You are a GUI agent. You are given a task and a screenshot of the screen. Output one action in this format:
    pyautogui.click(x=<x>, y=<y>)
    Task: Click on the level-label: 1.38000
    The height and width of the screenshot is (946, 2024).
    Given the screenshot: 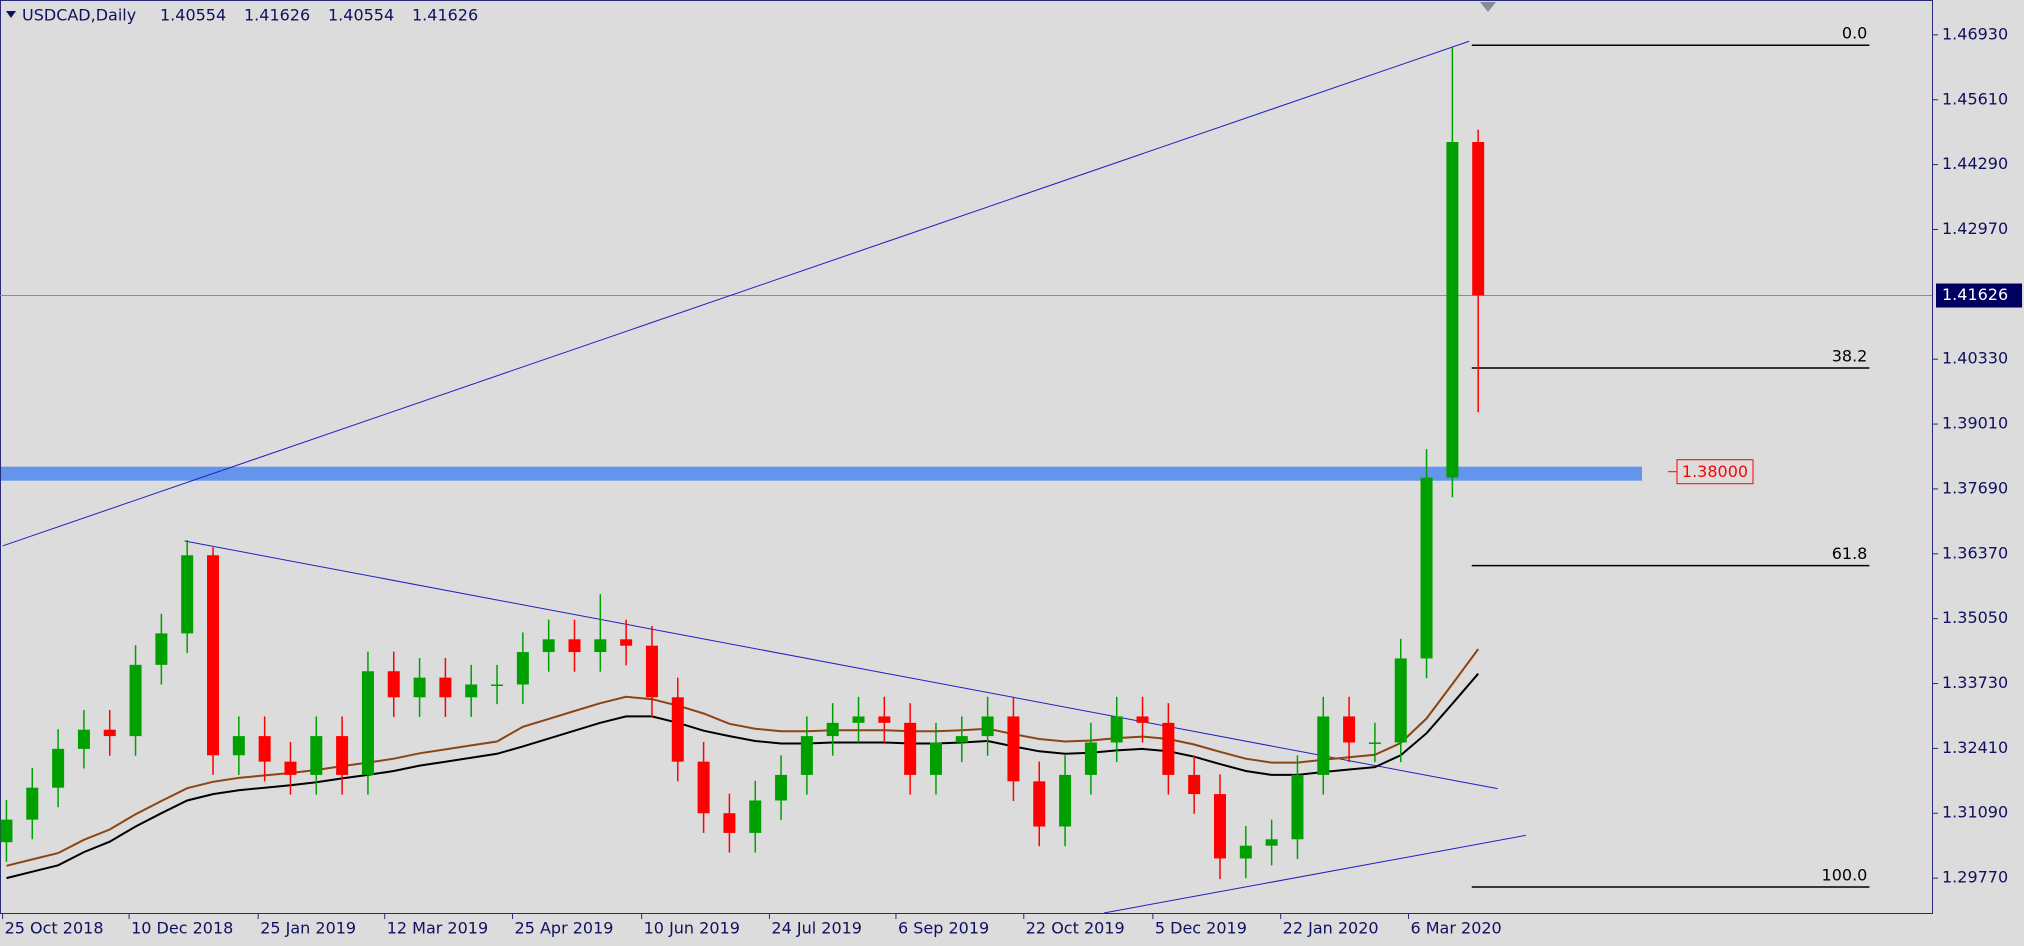 What is the action you would take?
    pyautogui.click(x=1715, y=471)
    